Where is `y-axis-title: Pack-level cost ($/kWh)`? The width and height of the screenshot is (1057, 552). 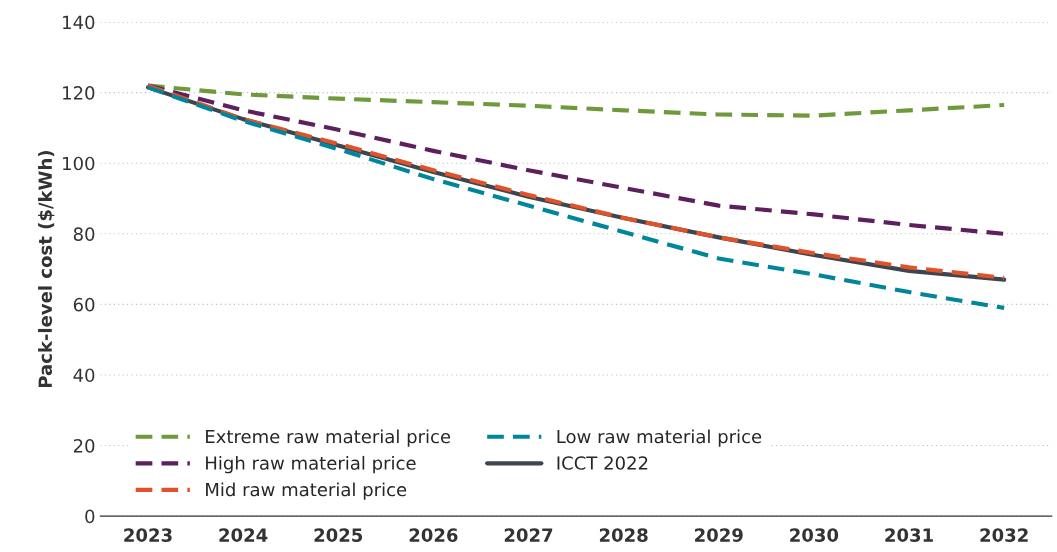
y-axis-title: Pack-level cost ($/kWh) is located at coordinates (46, 269).